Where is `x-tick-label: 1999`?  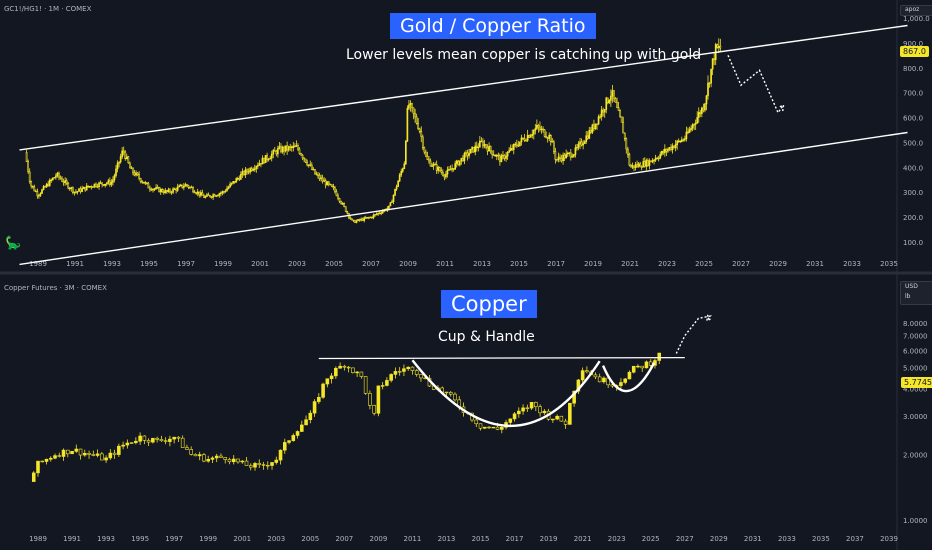 x-tick-label: 1999 is located at coordinates (208, 539).